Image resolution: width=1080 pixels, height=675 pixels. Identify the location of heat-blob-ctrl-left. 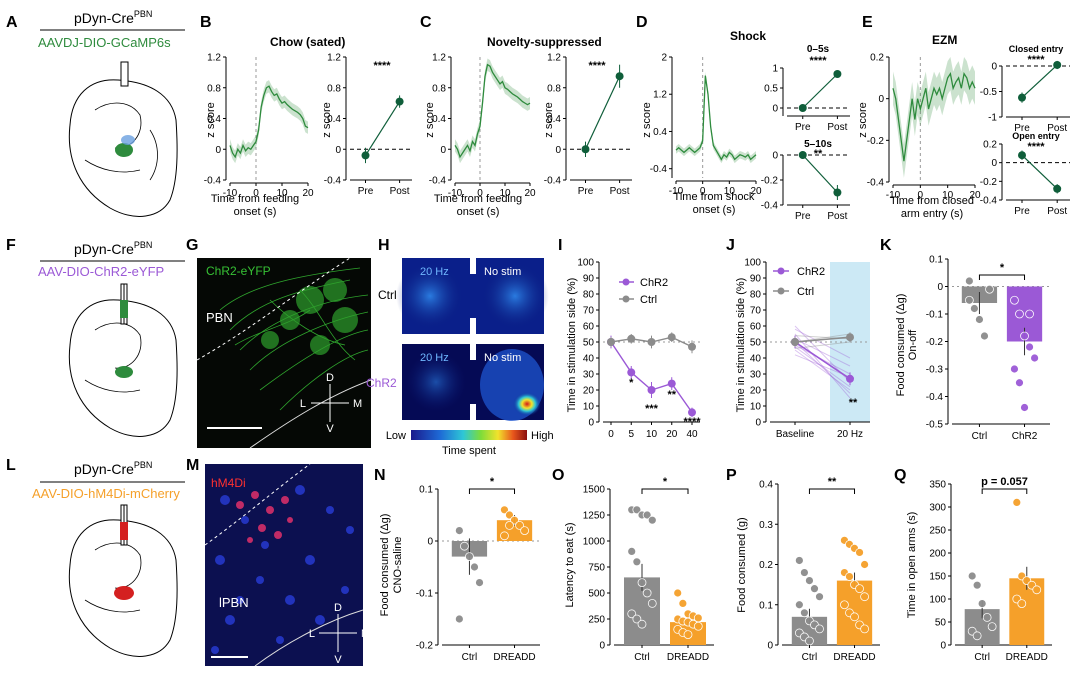
(430, 296).